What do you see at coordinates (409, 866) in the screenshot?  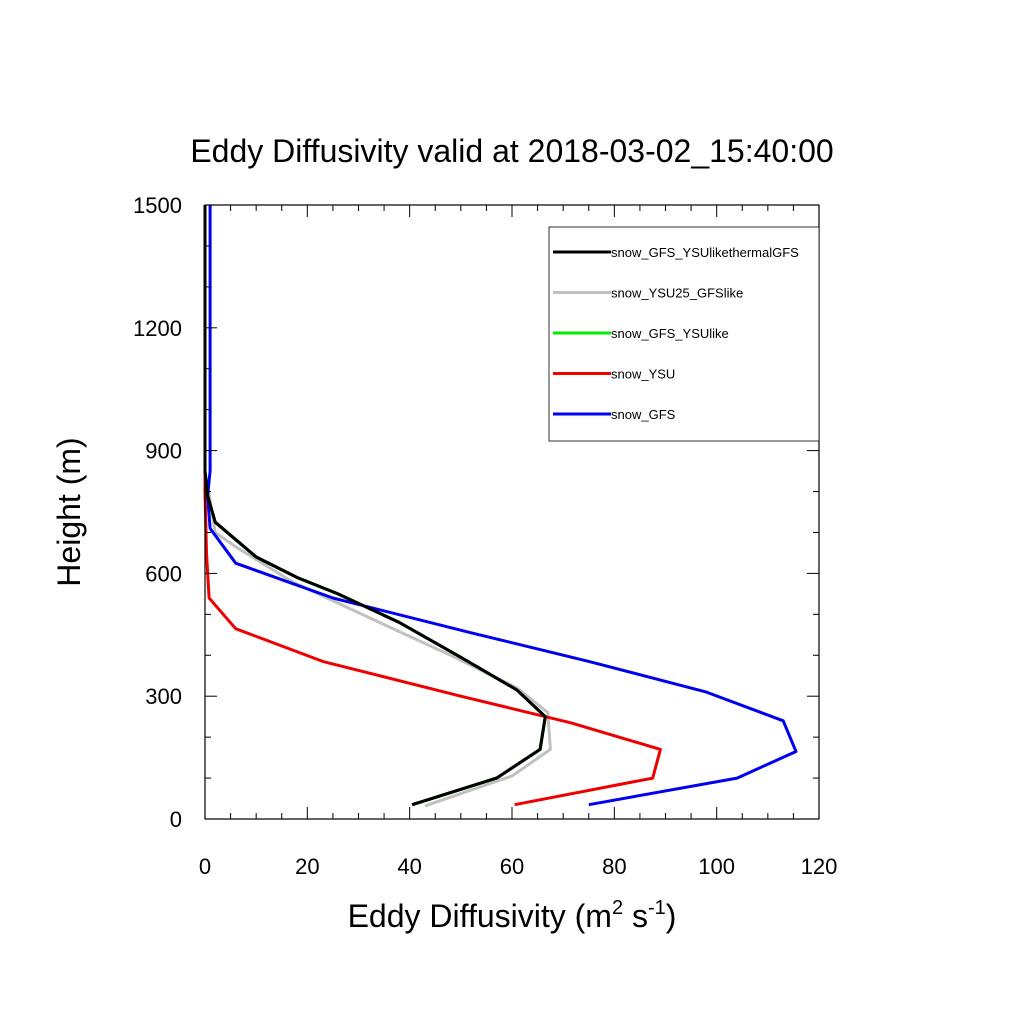 I see `x-tick-label: 40` at bounding box center [409, 866].